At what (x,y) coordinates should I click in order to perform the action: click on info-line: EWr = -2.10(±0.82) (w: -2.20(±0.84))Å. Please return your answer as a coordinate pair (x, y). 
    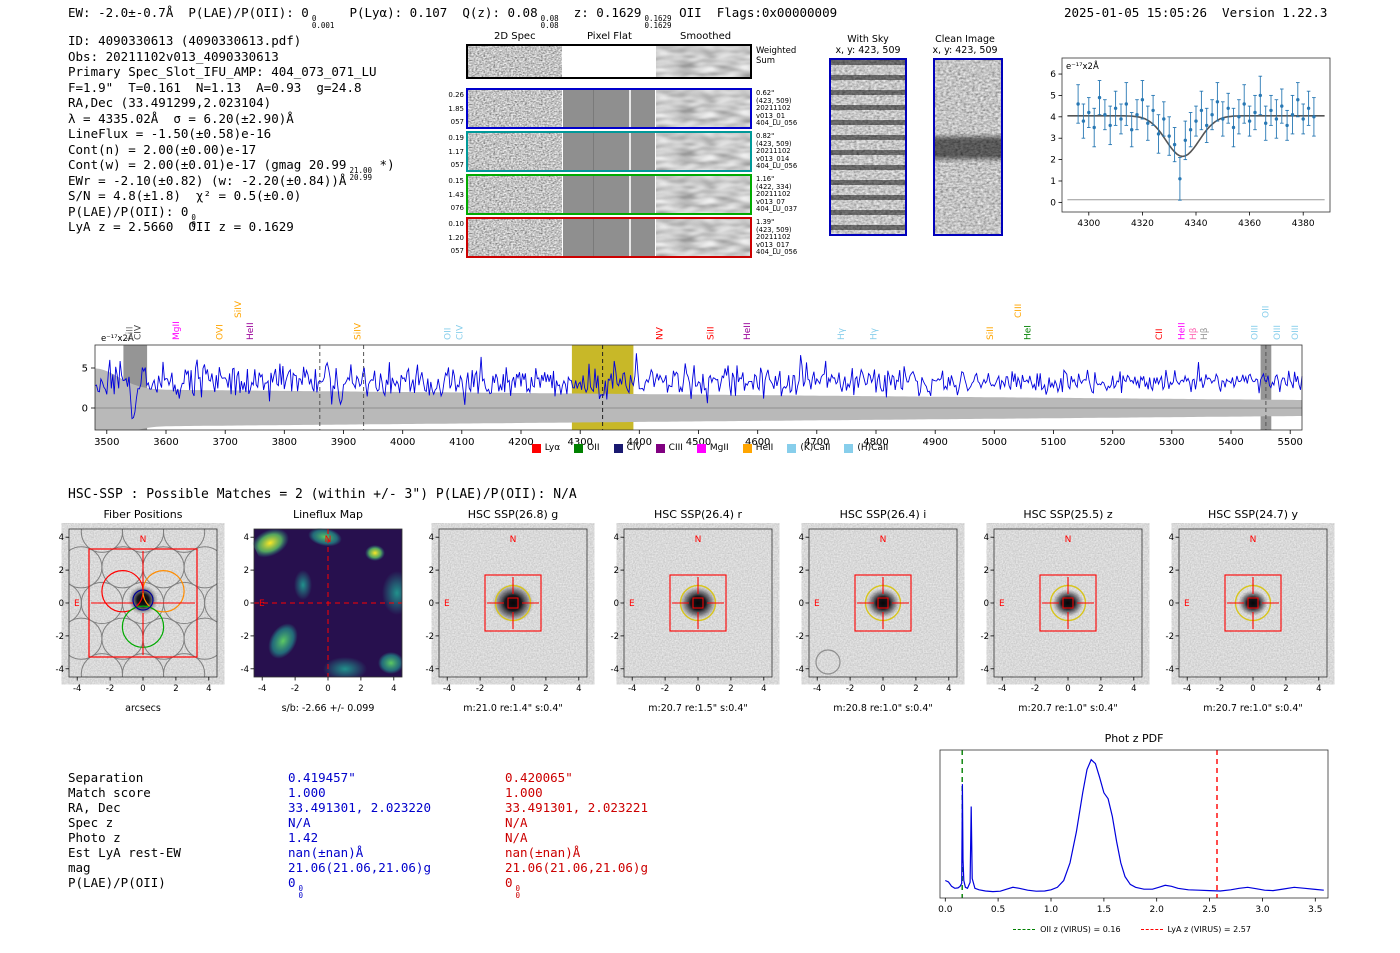
    Looking at the image, I should click on (207, 180).